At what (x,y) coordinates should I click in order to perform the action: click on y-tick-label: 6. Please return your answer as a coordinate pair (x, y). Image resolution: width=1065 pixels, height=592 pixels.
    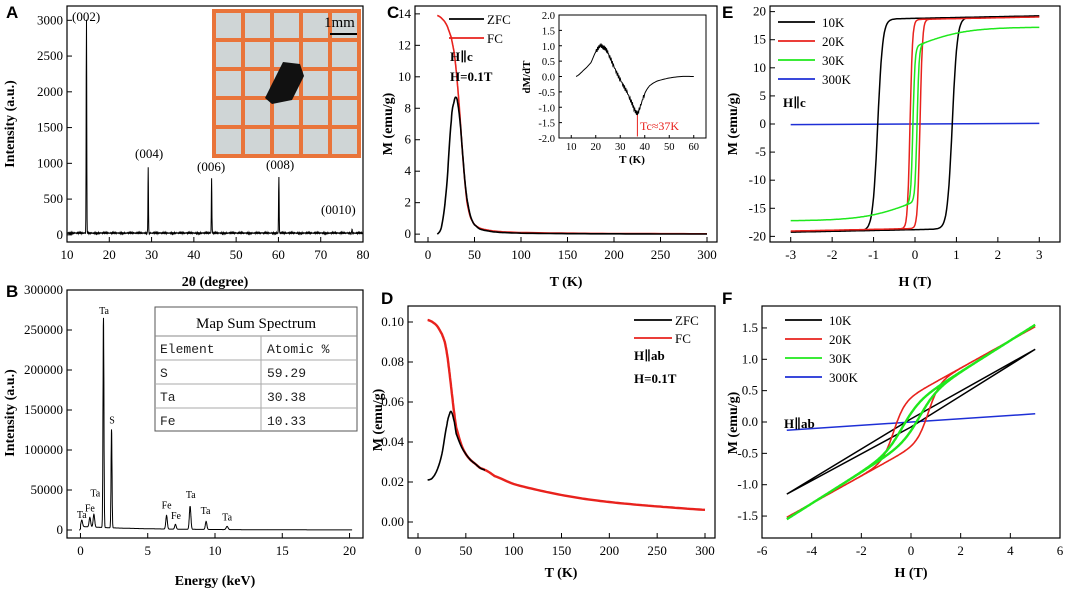
    Looking at the image, I should click on (408, 139).